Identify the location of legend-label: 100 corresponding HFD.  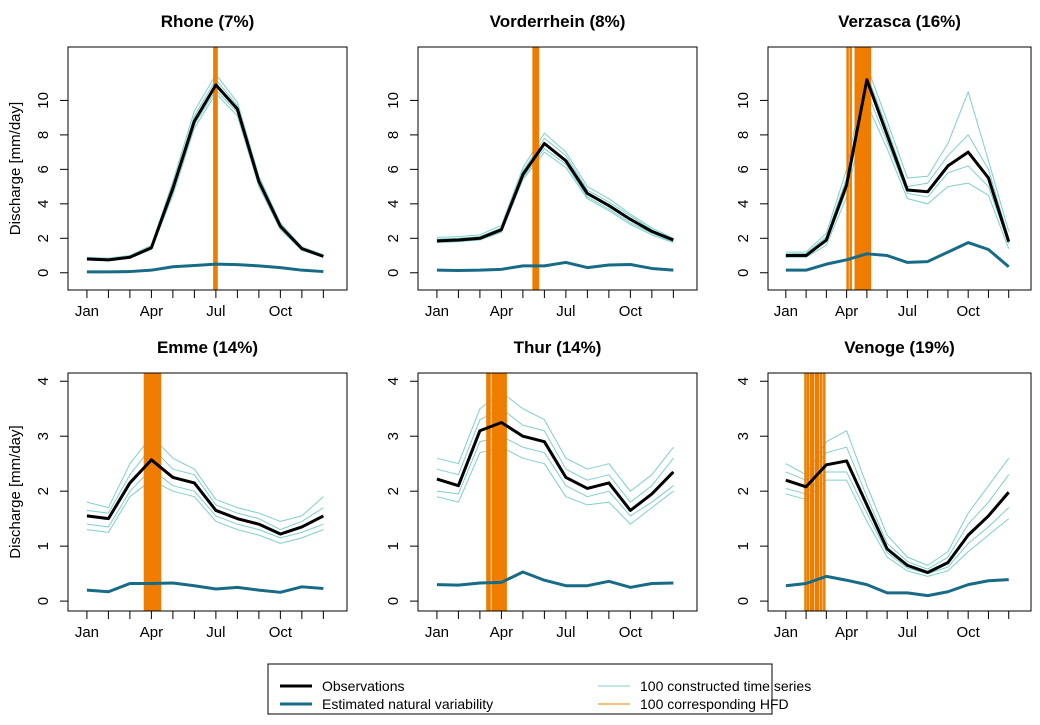
(714, 704).